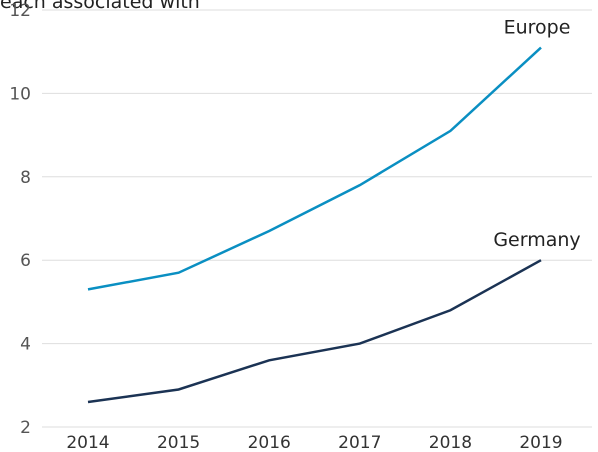 The width and height of the screenshot is (598, 452). What do you see at coordinates (25, 428) in the screenshot?
I see `y-tick-label: 2` at bounding box center [25, 428].